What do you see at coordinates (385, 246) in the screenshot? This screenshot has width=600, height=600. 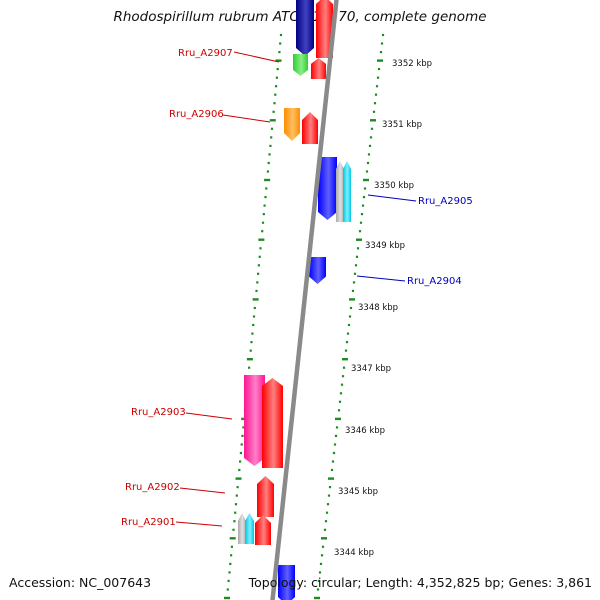 I see `ruler-label: 3349 kbp` at bounding box center [385, 246].